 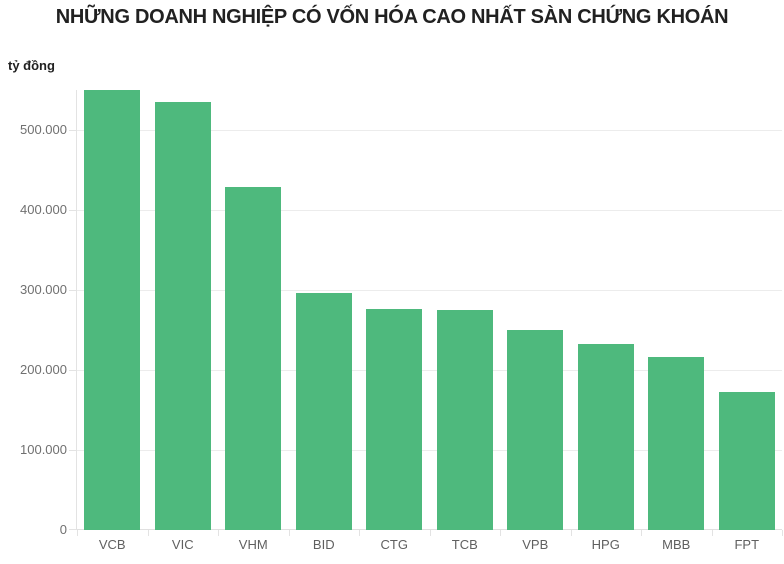 What do you see at coordinates (747, 544) in the screenshot?
I see `x-tick-label-FPT: FPT` at bounding box center [747, 544].